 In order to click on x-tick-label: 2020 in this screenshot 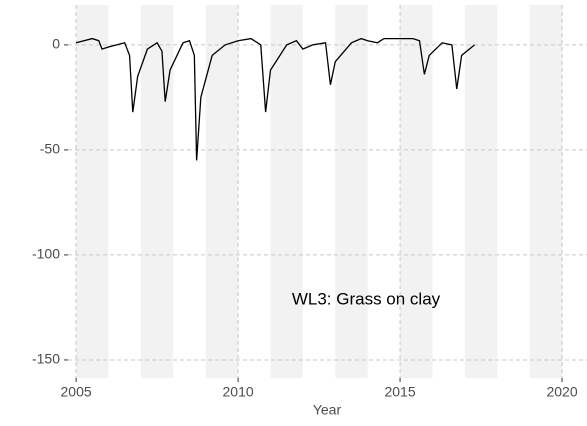, I will do `click(561, 392)`.